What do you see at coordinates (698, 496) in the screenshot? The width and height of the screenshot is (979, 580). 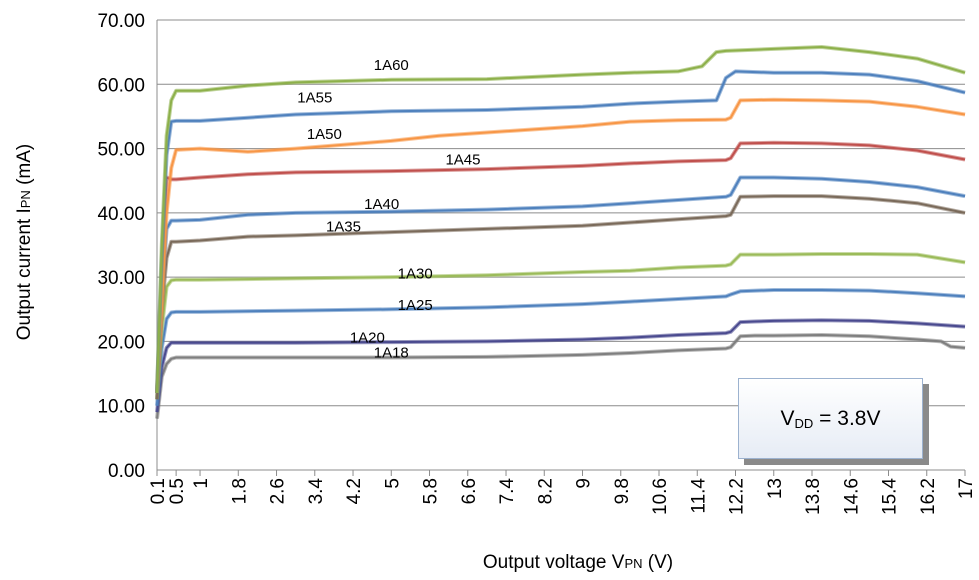 I see `x-tick-label: 11.4` at bounding box center [698, 496].